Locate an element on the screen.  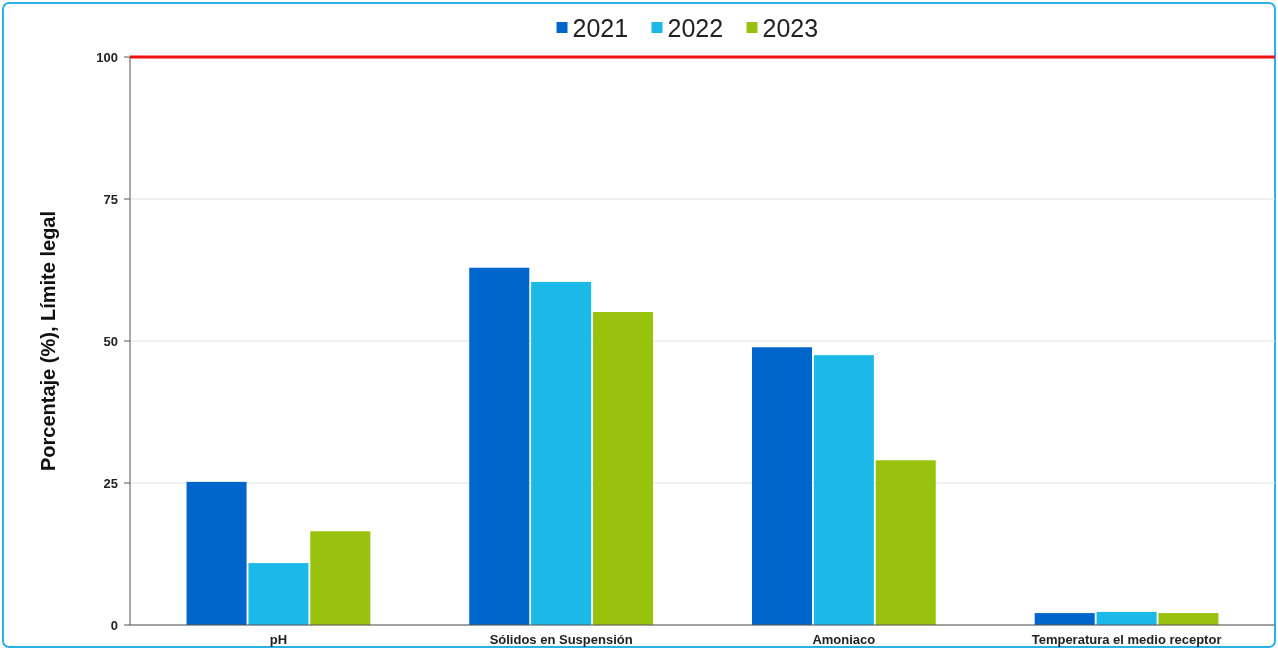
y-tick-label: 100 is located at coordinates (107, 57).